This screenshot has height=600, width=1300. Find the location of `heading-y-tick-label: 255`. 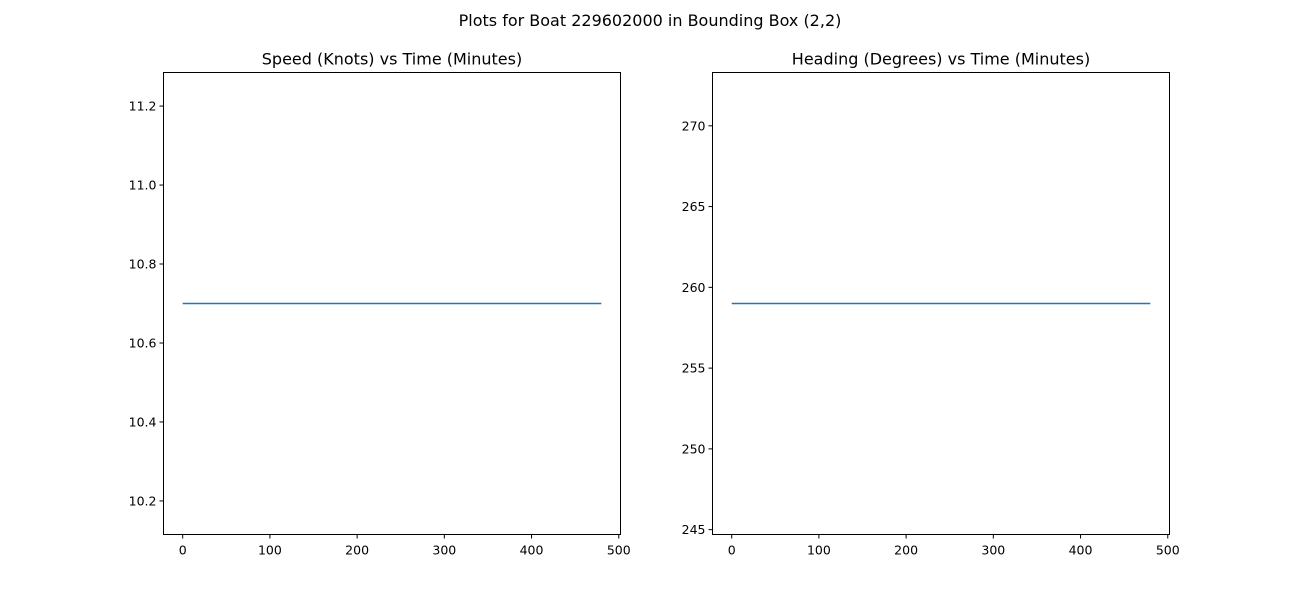

heading-y-tick-label: 255 is located at coordinates (694, 368).